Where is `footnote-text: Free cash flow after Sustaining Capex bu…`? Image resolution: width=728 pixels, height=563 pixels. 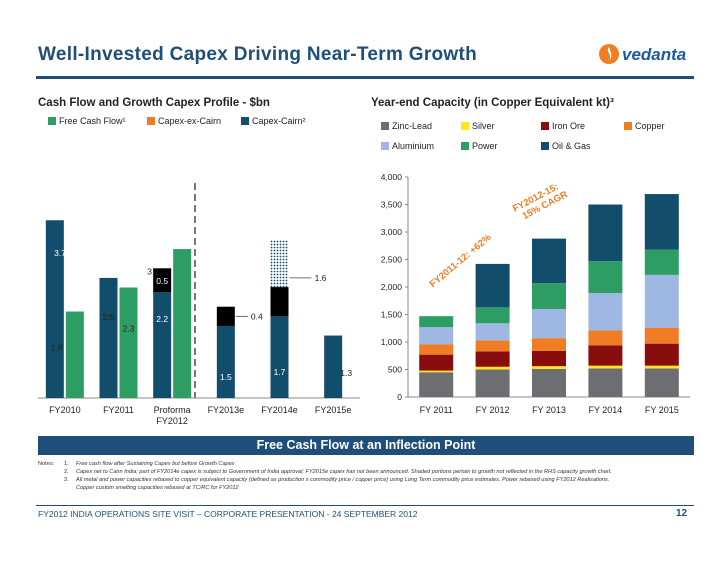
footnote-text: Free cash flow after Sustaining Capex bu… is located at coordinates (155, 464).